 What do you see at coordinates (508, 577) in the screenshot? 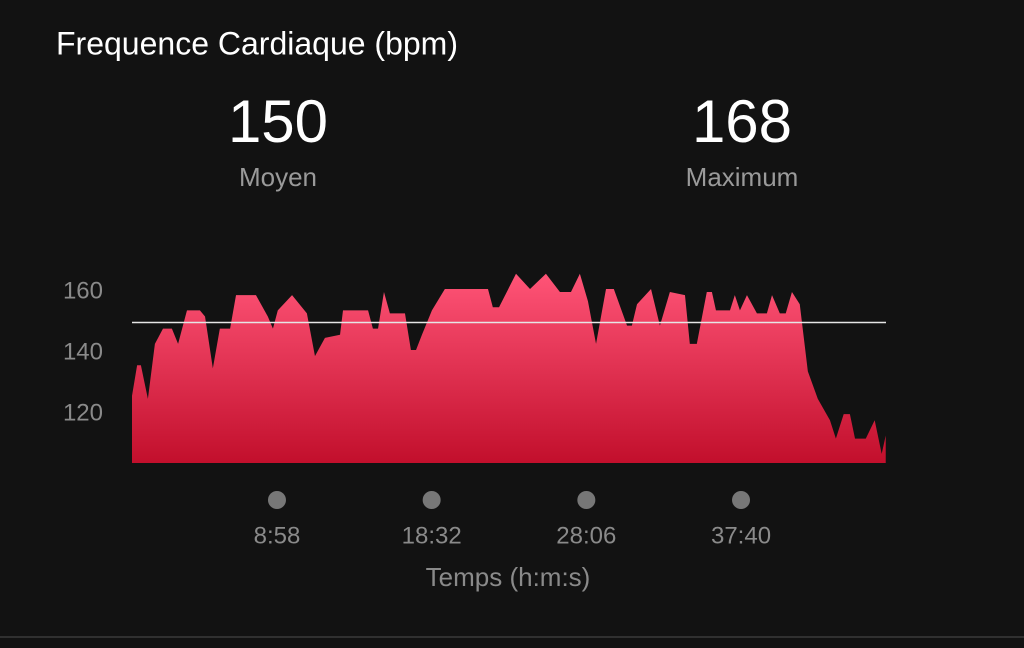
I see `x-axis-label: Temps (h:m:s)` at bounding box center [508, 577].